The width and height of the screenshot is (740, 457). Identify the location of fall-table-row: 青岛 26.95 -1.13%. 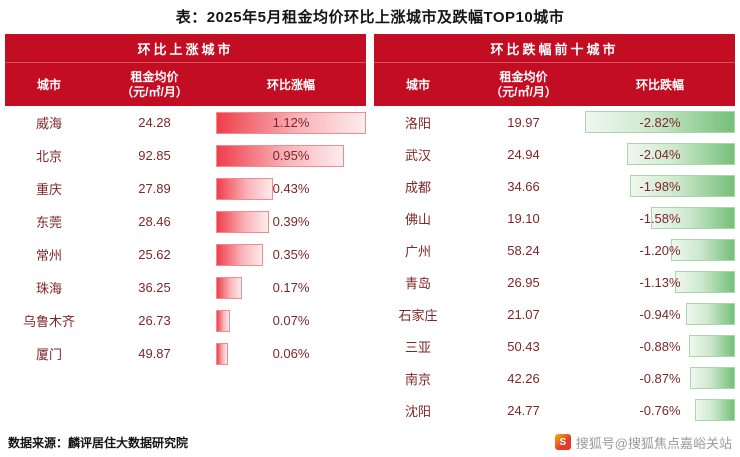
(554, 282).